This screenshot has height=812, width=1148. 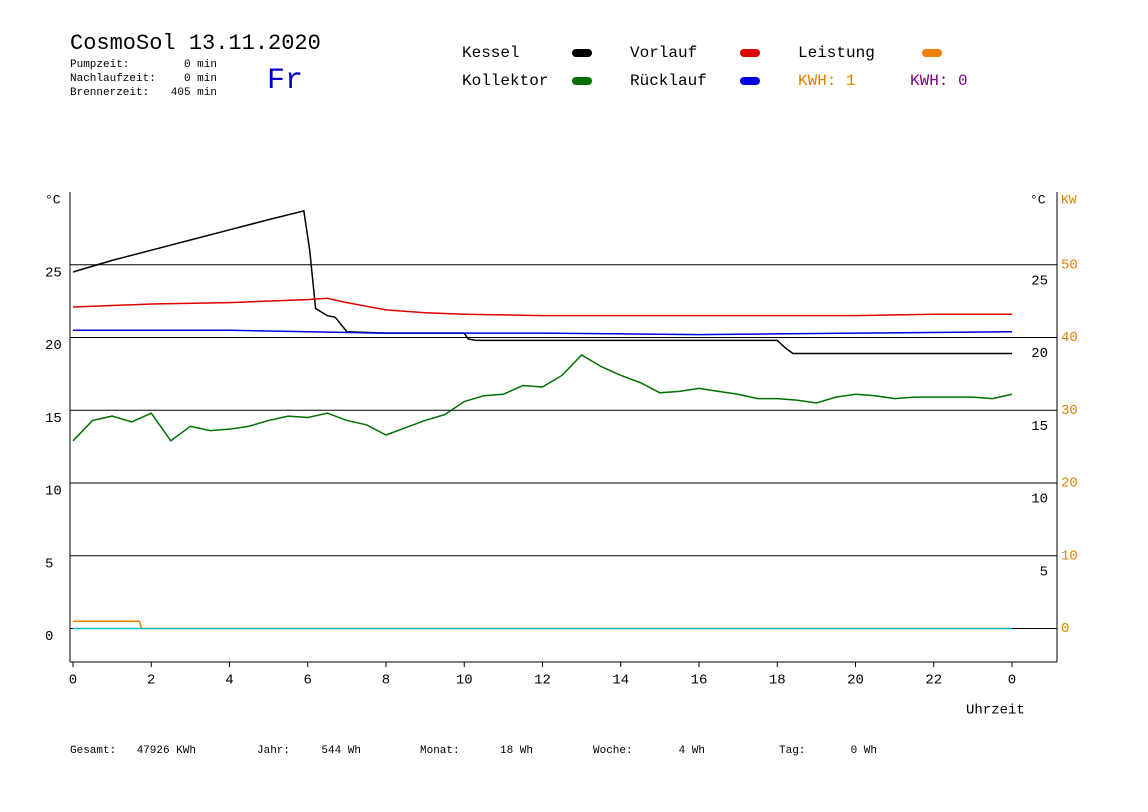 I want to click on y-right-tick-label: 20, so click(x=1039, y=354).